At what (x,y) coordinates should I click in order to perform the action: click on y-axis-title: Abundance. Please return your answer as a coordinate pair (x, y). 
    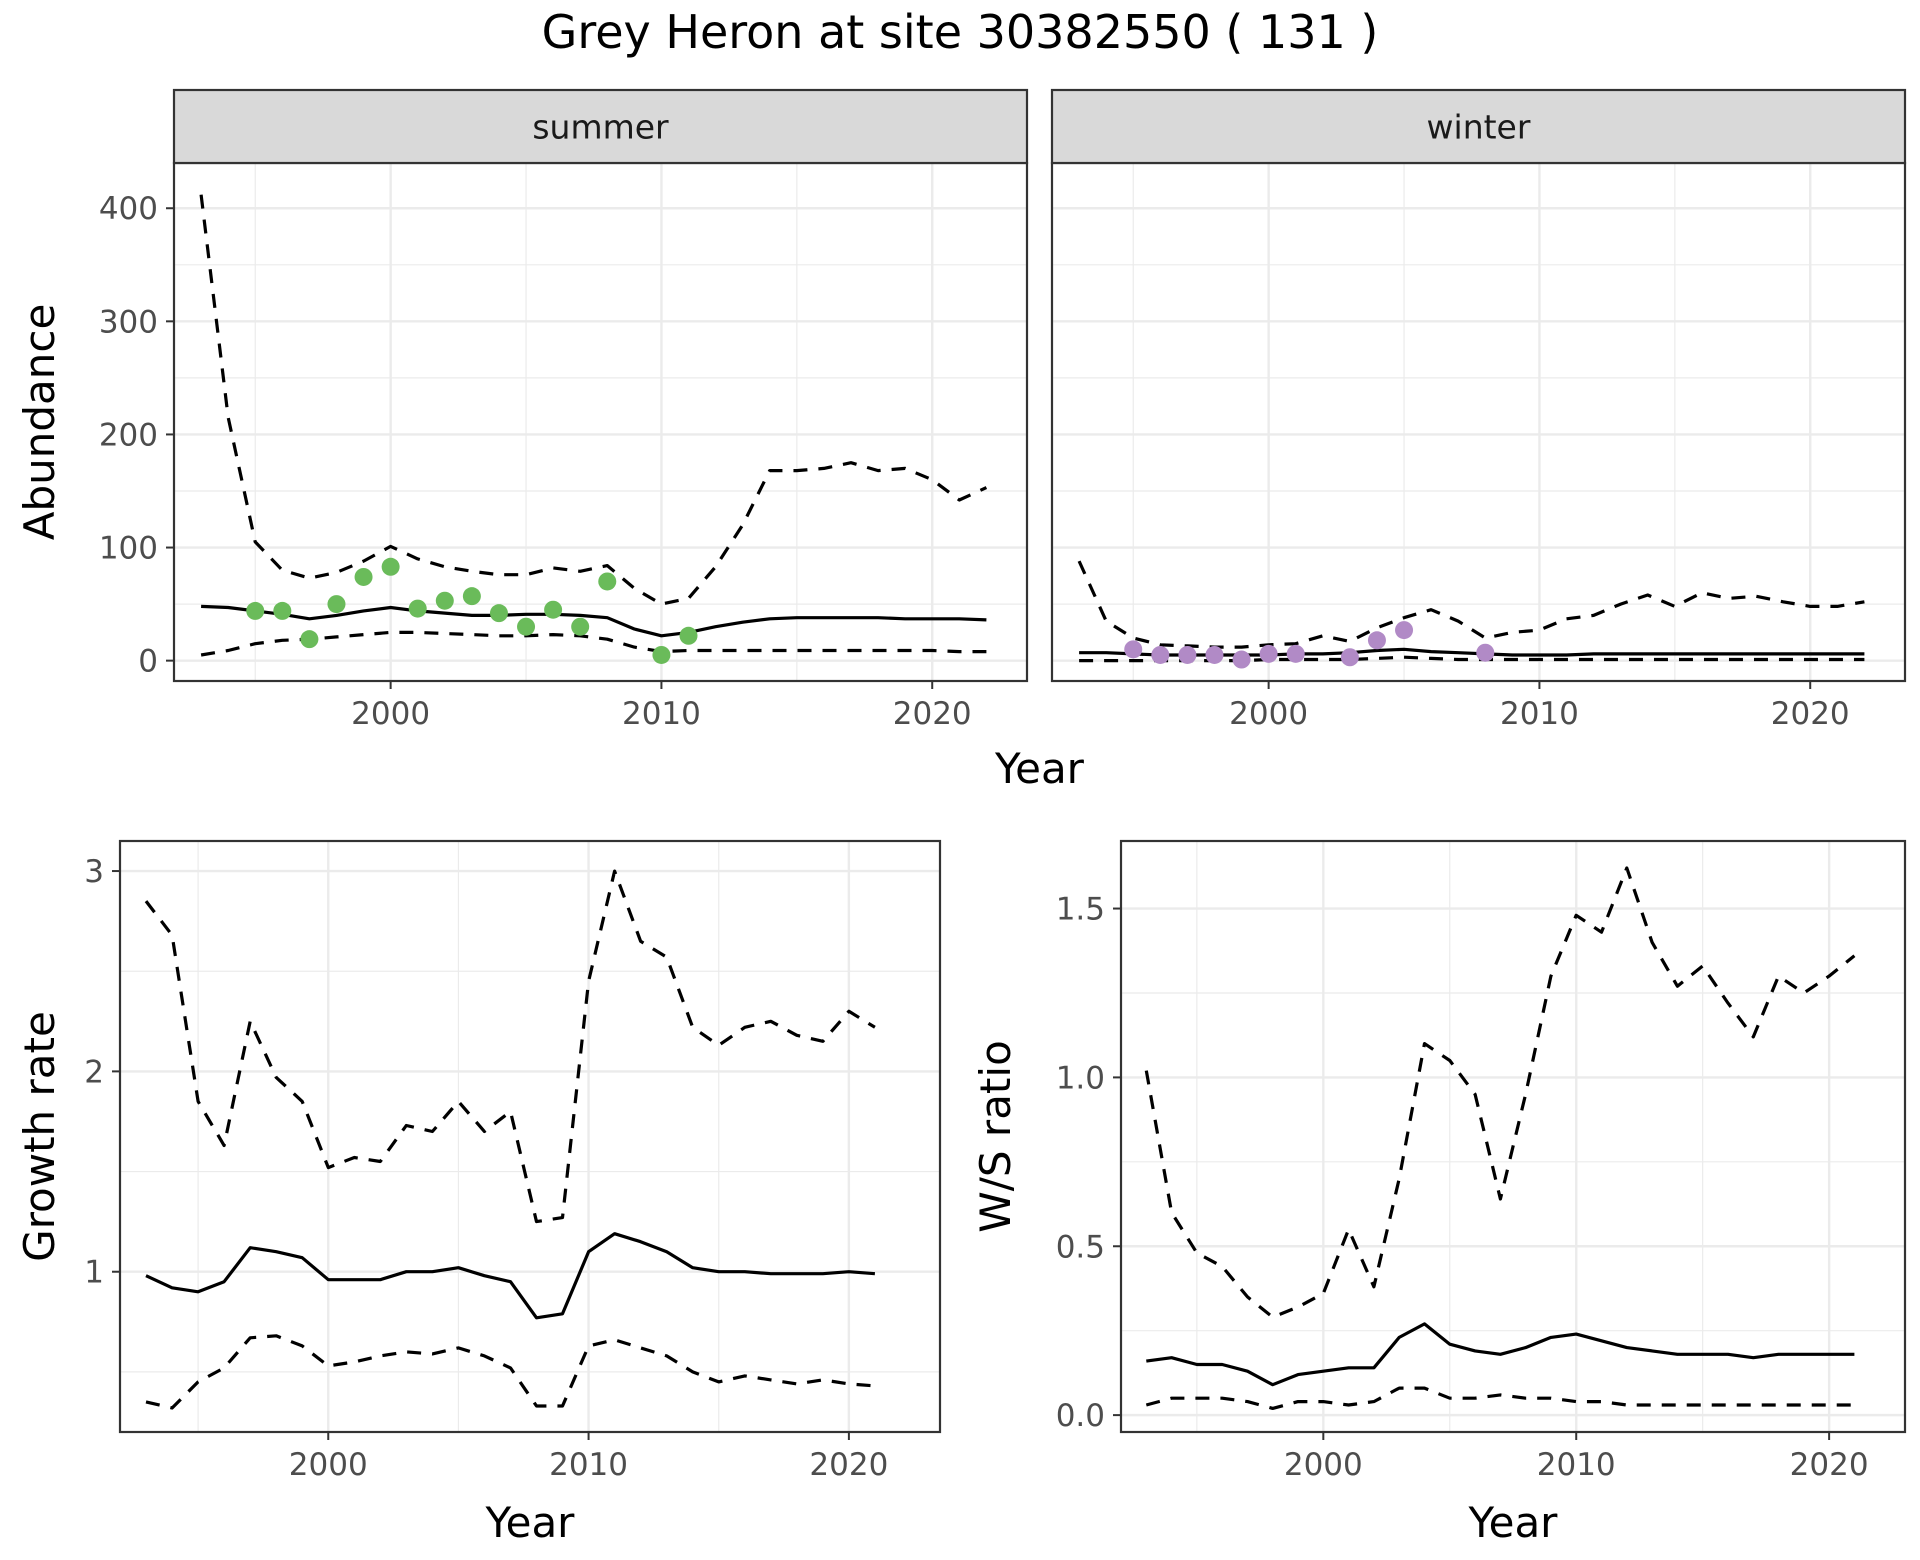
    Looking at the image, I should click on (39, 422).